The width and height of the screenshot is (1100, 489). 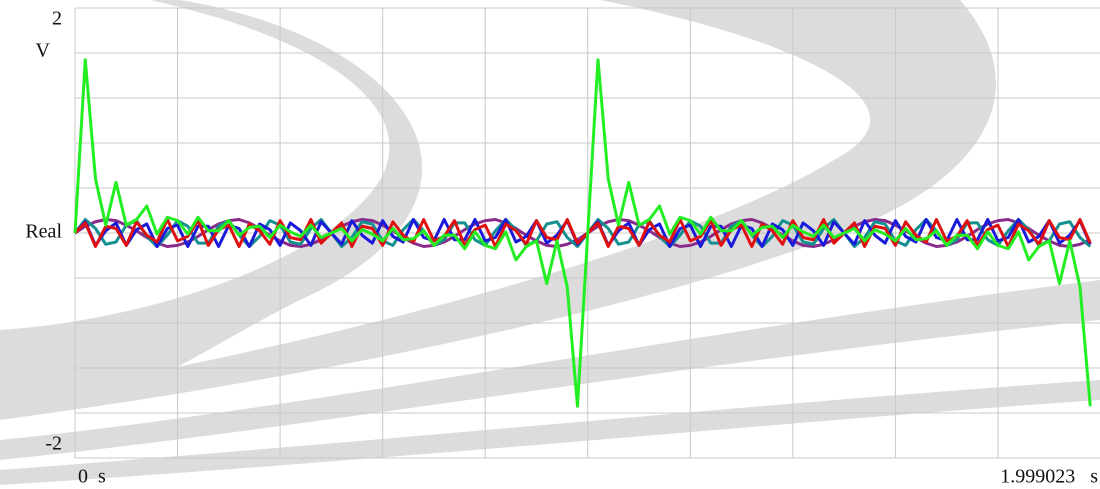 What do you see at coordinates (43, 232) in the screenshot?
I see `y-tick-label: Real` at bounding box center [43, 232].